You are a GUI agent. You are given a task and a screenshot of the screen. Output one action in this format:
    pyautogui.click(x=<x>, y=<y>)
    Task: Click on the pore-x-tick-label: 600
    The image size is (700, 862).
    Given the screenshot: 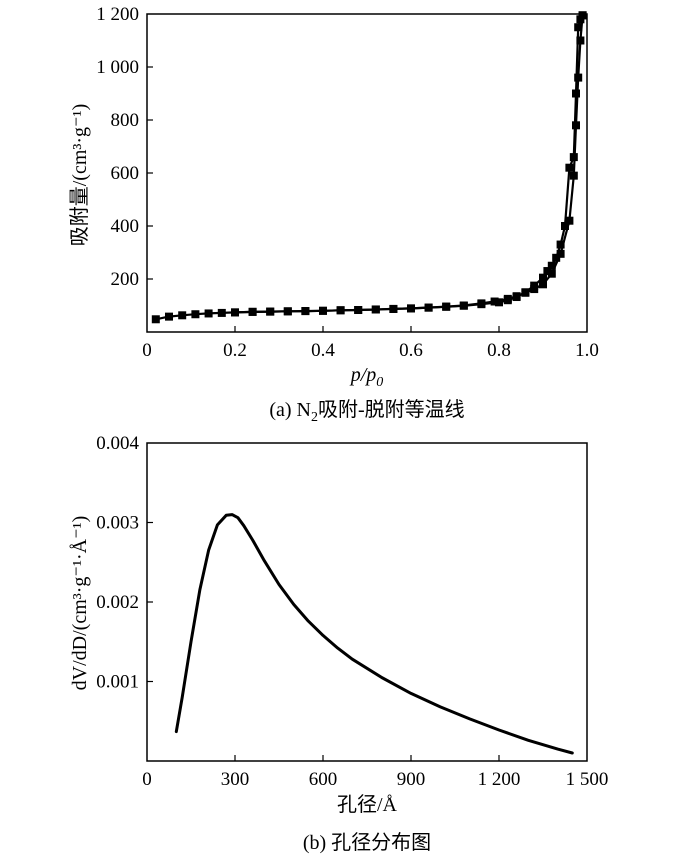 What is the action you would take?
    pyautogui.click(x=323, y=779)
    